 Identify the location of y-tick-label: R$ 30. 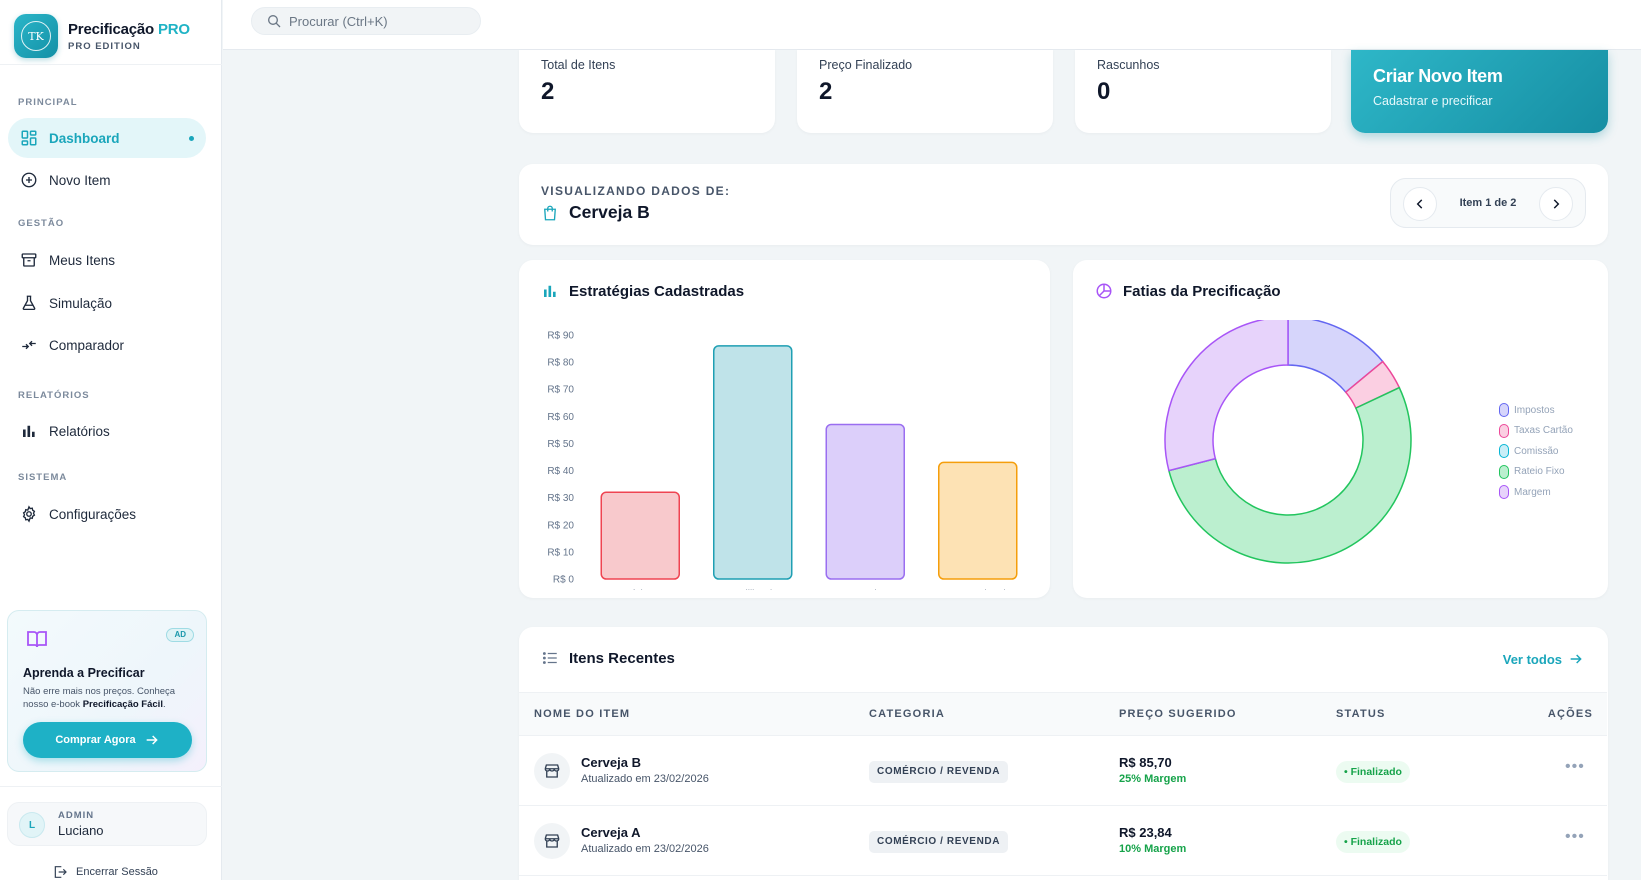
(560, 498).